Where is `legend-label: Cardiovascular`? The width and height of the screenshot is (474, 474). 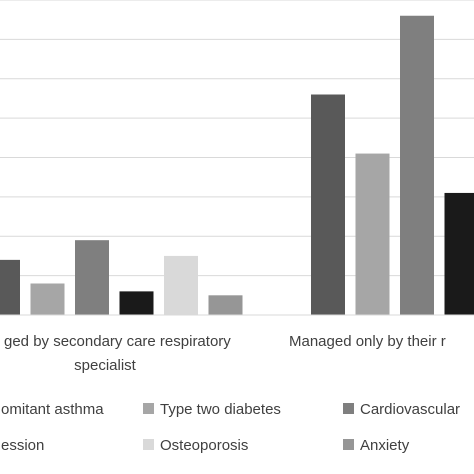 legend-label: Cardiovascular is located at coordinates (410, 409).